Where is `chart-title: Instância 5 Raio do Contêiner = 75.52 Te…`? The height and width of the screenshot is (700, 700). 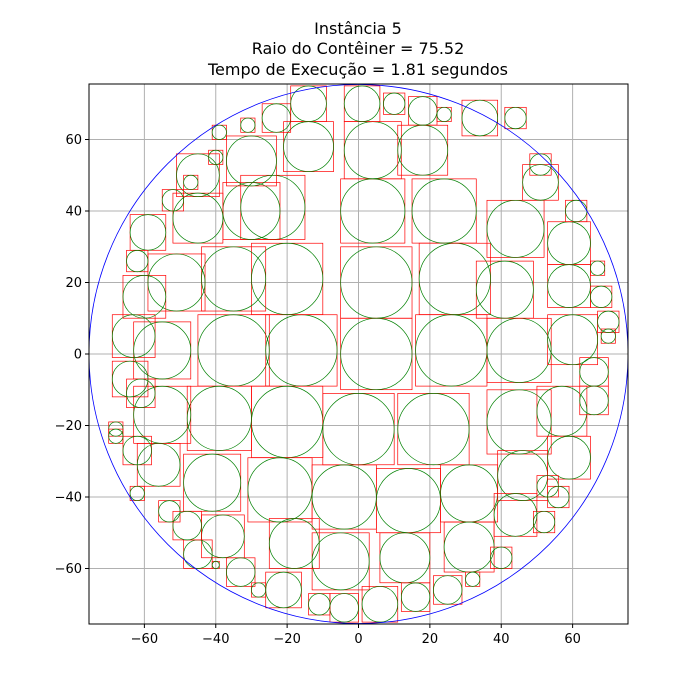 chart-title: Instância 5 Raio do Contêiner = 75.52 Te… is located at coordinates (357, 49).